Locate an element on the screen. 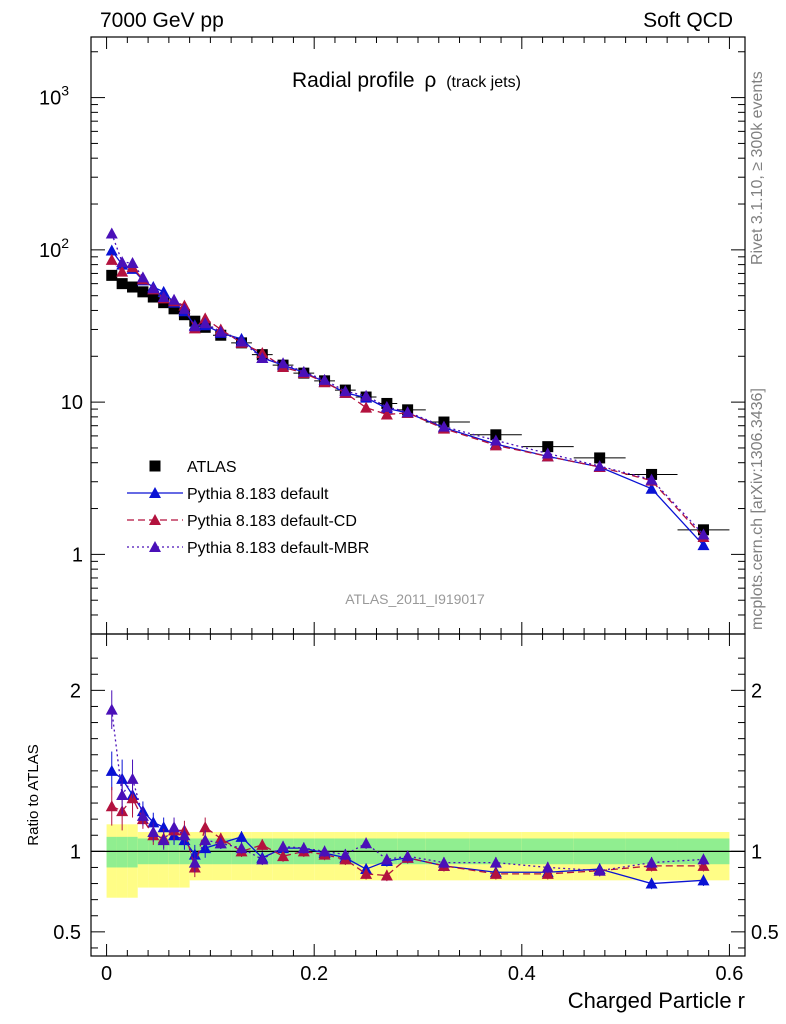 The image size is (786, 1024). legend-label: Pythia 8.183 default-CD is located at coordinates (272, 521).